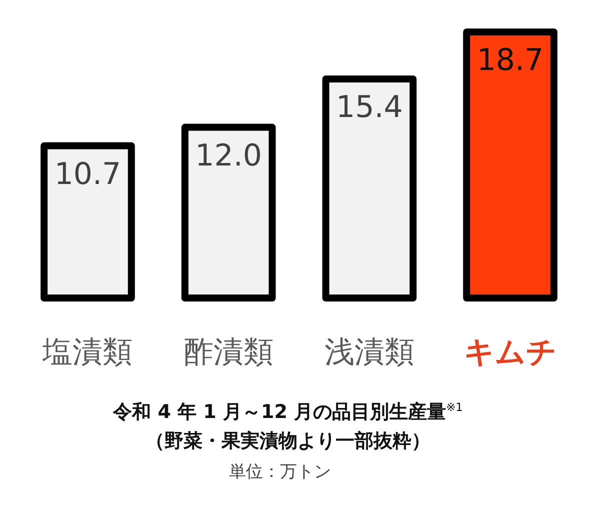  What do you see at coordinates (369, 107) in the screenshot?
I see `data-label: 15.4` at bounding box center [369, 107].